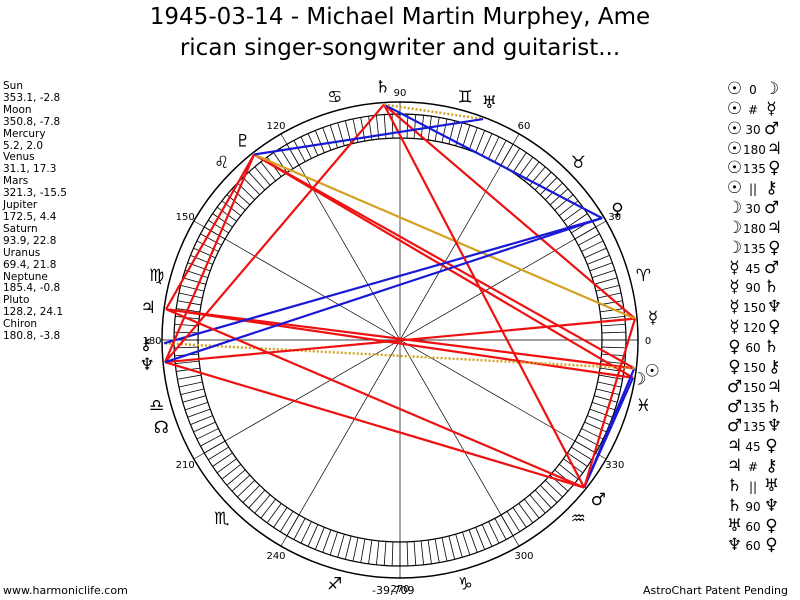 The height and width of the screenshot is (600, 800). What do you see at coordinates (614, 465) in the screenshot?
I see `degree-label: 330` at bounding box center [614, 465].